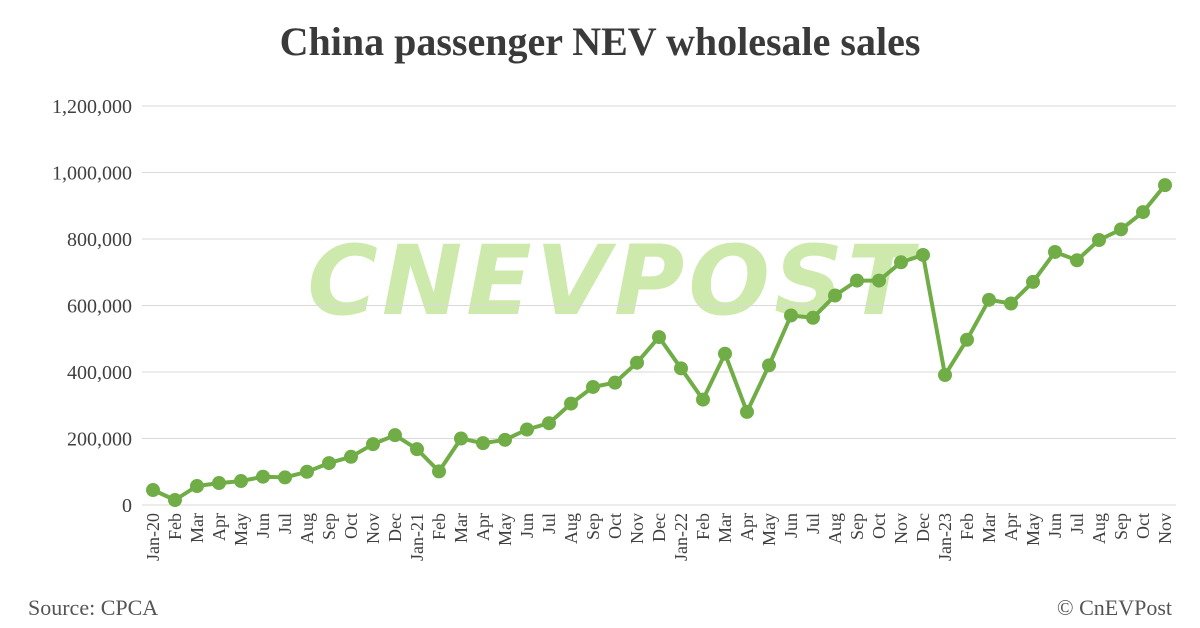 The image size is (1200, 628). I want to click on y-tick-label: 600,000, so click(99, 307).